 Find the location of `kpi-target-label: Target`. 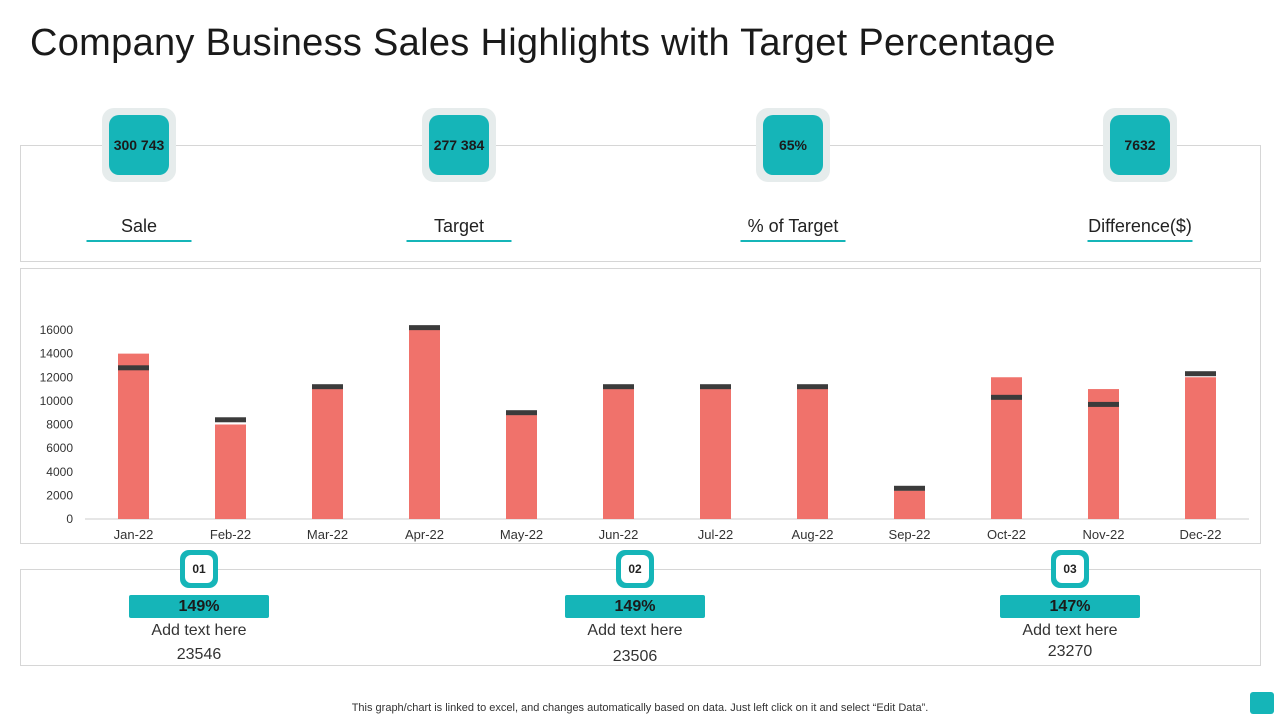

kpi-target-label: Target is located at coordinates (459, 226).